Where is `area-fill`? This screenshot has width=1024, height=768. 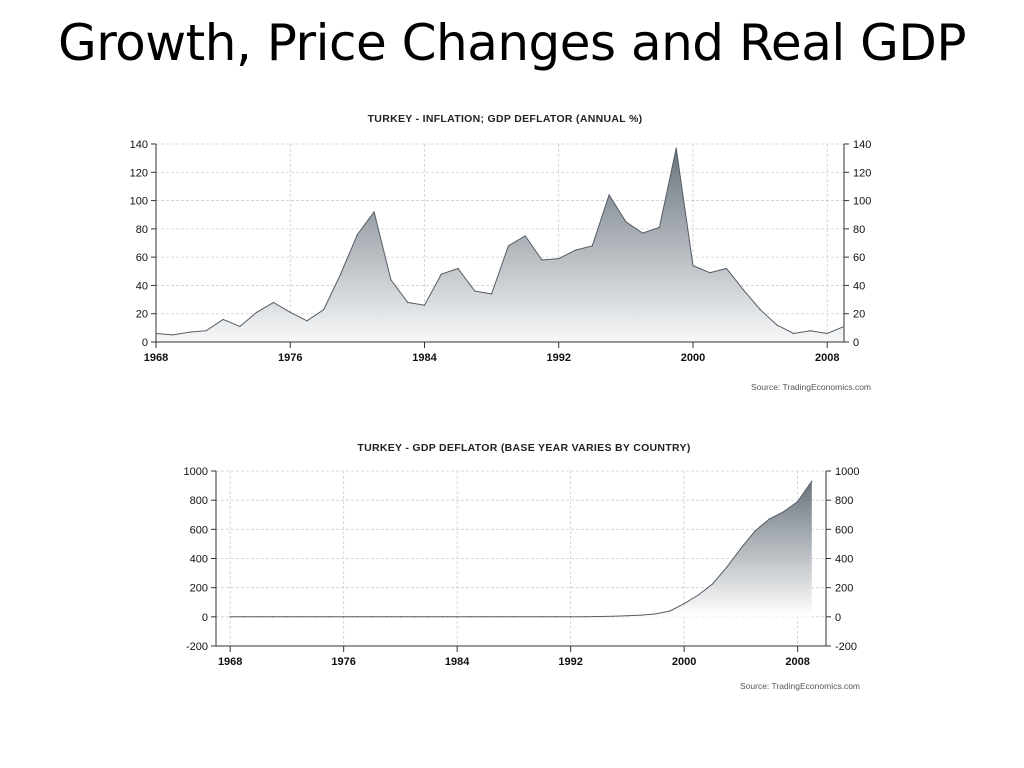 area-fill is located at coordinates (521, 549).